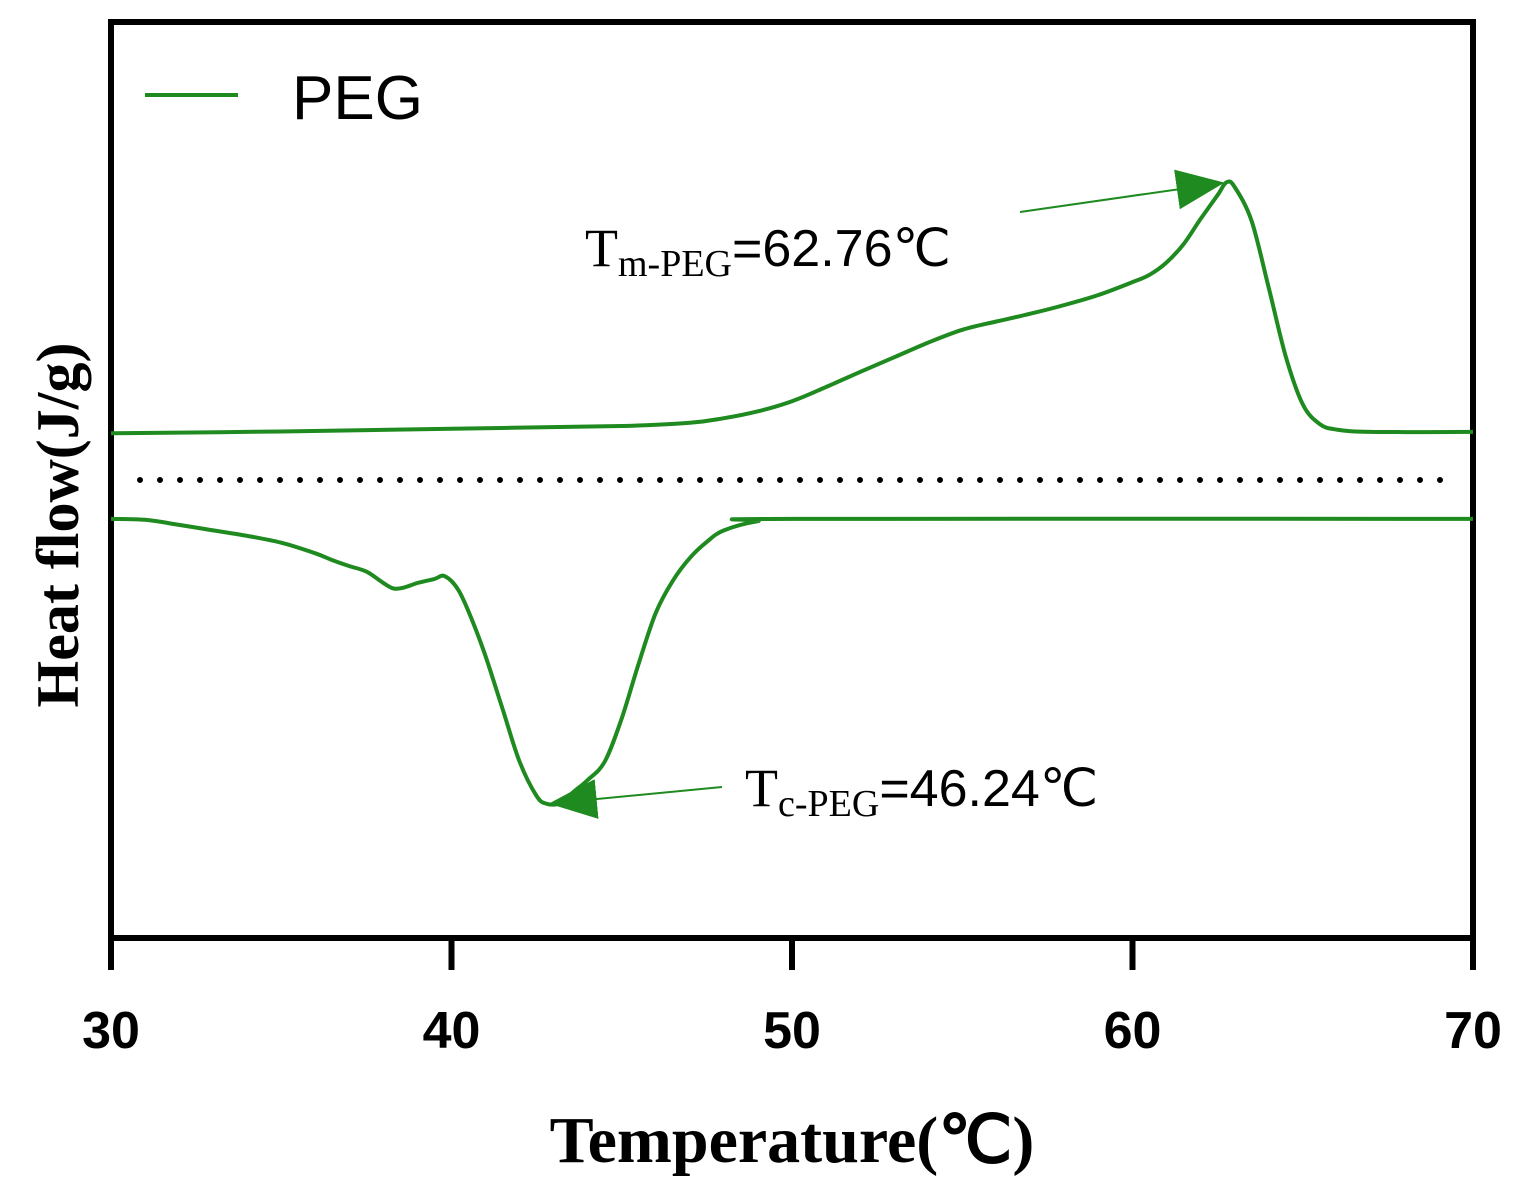 This screenshot has width=1522, height=1198. I want to click on legend: PEG, so click(284, 98).